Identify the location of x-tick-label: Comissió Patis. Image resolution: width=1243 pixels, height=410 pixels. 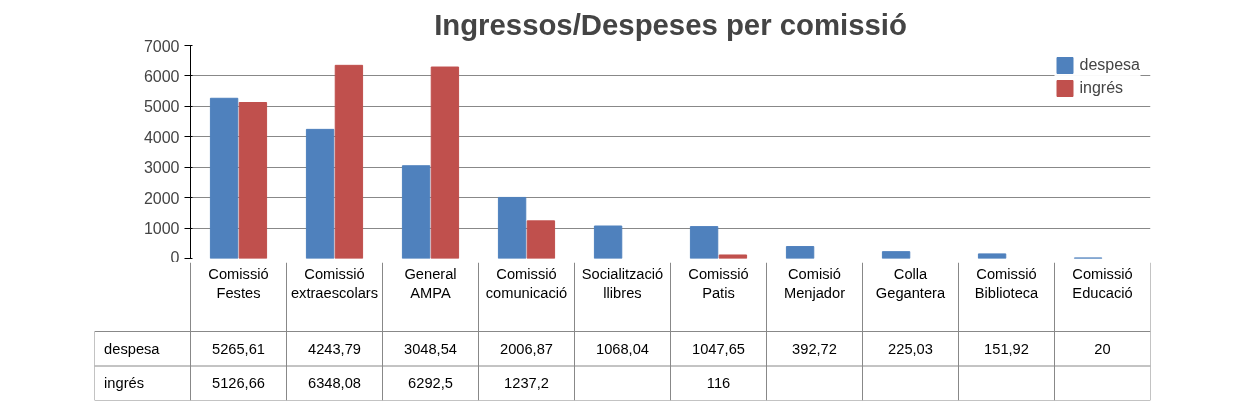
(718, 283).